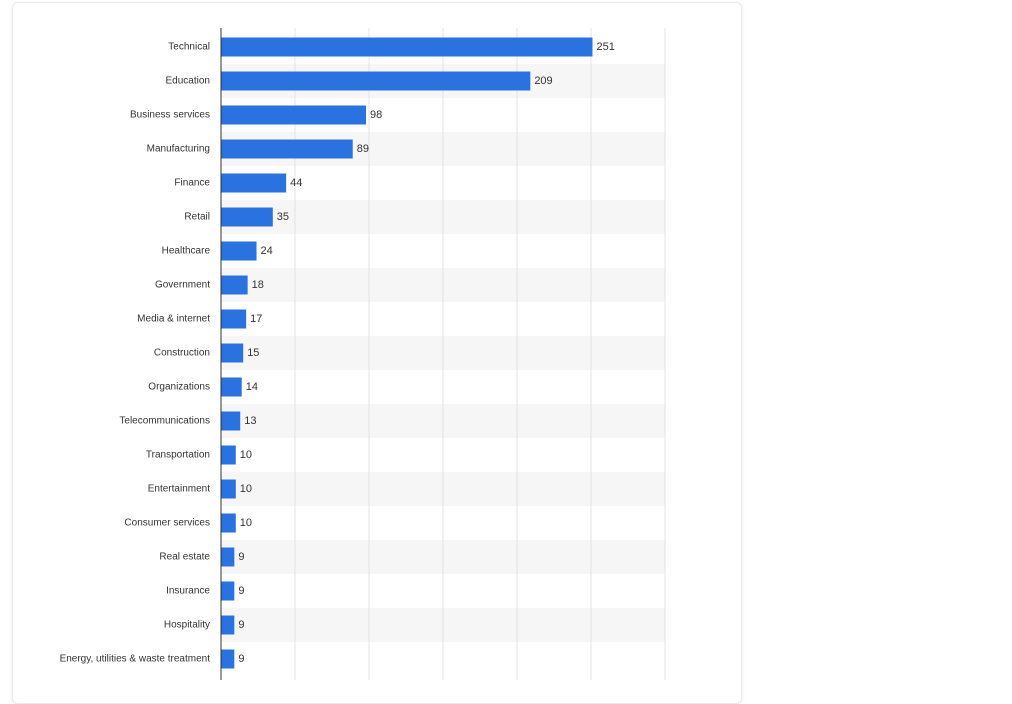 The width and height of the screenshot is (1012, 704). I want to click on value-label: 18, so click(258, 285).